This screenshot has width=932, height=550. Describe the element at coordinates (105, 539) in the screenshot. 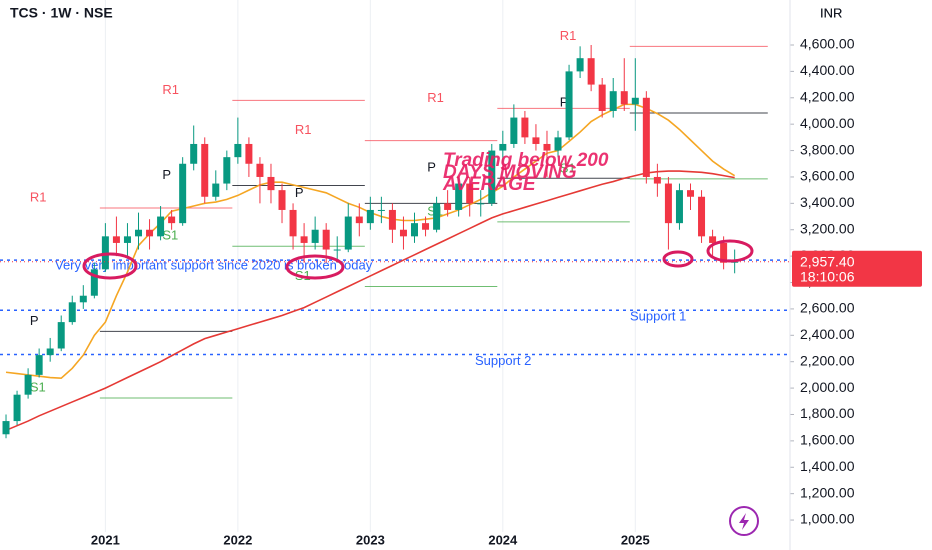

I see `x-tick-label: 2021` at that location.